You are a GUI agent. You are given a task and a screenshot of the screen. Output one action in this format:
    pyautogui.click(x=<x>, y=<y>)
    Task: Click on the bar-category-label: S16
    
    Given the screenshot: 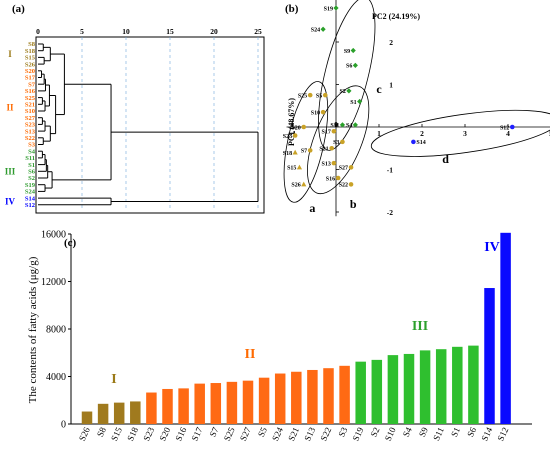 What is the action you would take?
    pyautogui.click(x=180, y=433)
    